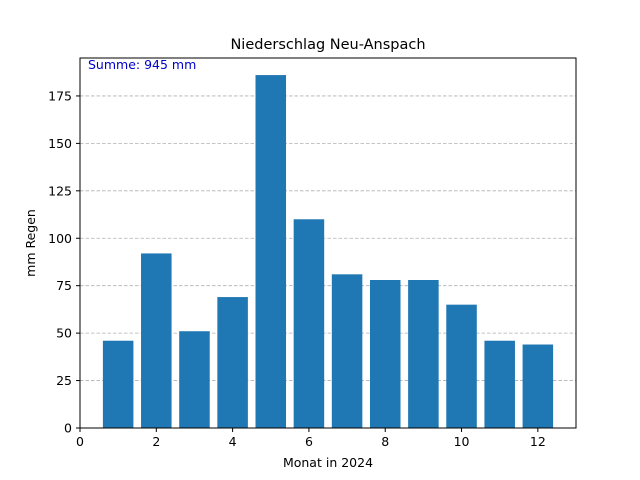 This screenshot has height=480, width=640. What do you see at coordinates (156, 441) in the screenshot?
I see `x-tick-label: 2` at bounding box center [156, 441].